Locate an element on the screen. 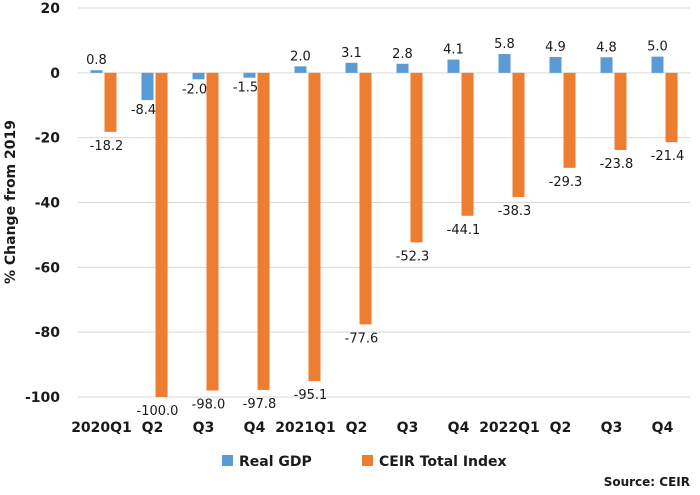  x-tick-label: 2020Q1 is located at coordinates (101, 428).